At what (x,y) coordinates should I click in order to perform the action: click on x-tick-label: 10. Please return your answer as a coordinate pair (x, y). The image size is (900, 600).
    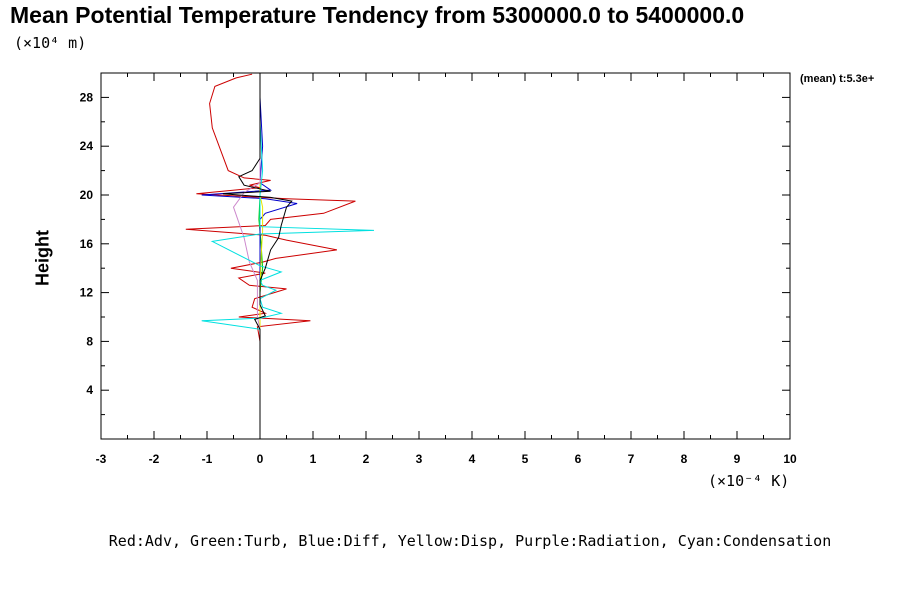
    Looking at the image, I should click on (790, 459).